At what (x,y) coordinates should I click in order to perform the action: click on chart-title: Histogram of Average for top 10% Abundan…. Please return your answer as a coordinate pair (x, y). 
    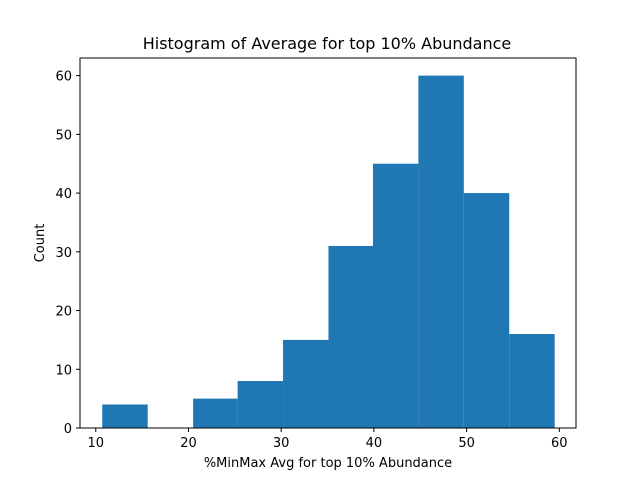
    Looking at the image, I should click on (327, 43).